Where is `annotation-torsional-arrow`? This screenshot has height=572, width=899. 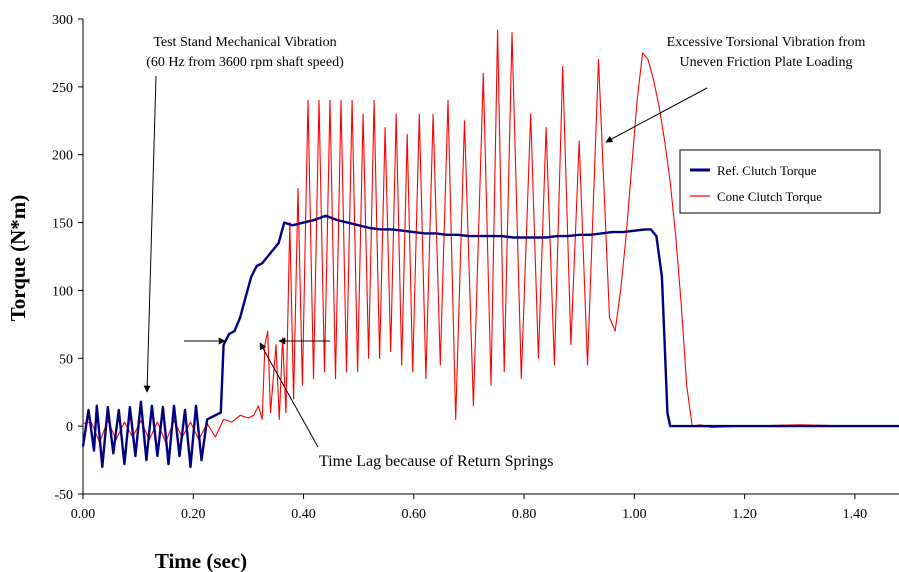 annotation-torsional-arrow is located at coordinates (656, 115).